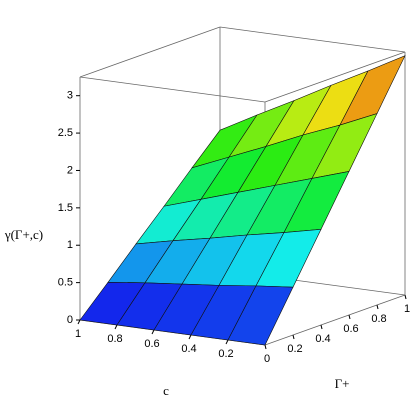 Image resolution: width=415 pixels, height=415 pixels. What do you see at coordinates (114, 339) in the screenshot?
I see `y-tick-label: 0.8` at bounding box center [114, 339].